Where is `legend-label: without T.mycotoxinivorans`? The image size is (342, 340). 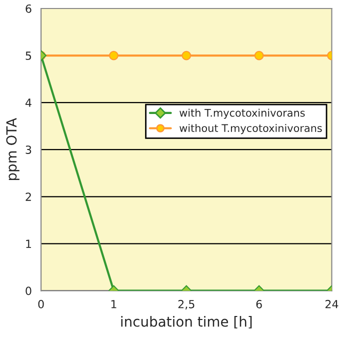
legend-label: without T.mycotoxinivorans is located at coordinates (251, 129).